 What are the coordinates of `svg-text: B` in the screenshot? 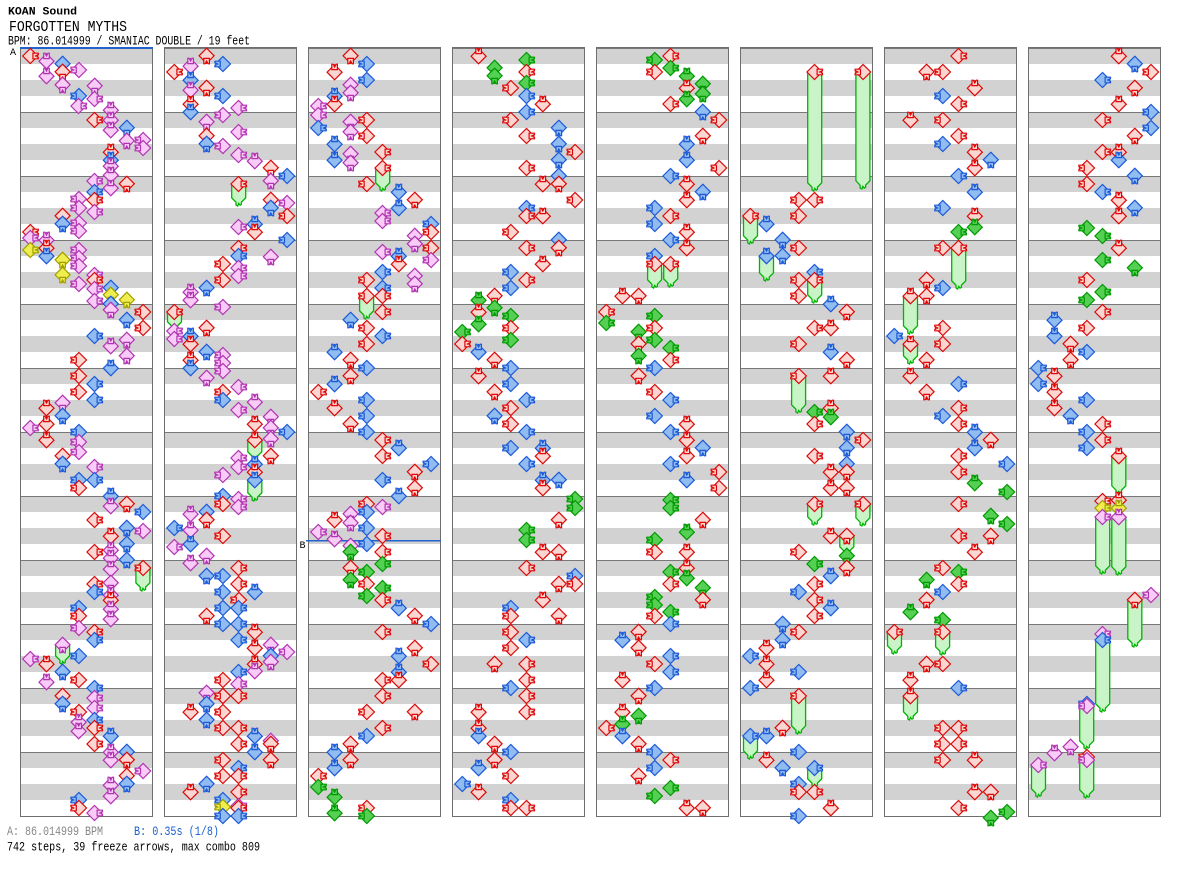 It's located at (303, 546).